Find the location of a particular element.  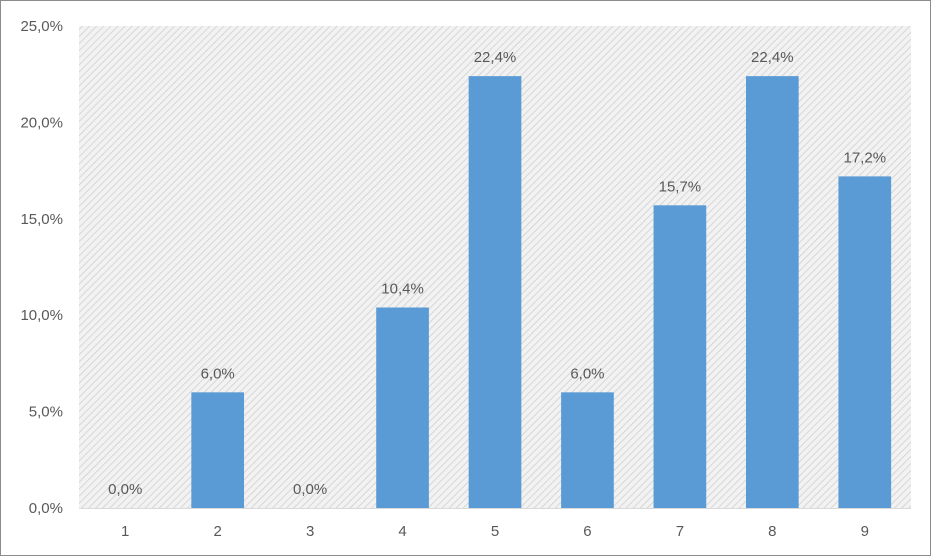

y-axis: 0,0% 5,0% 10,0% 15,0% 20,0% 25,0% is located at coordinates (41, 267).